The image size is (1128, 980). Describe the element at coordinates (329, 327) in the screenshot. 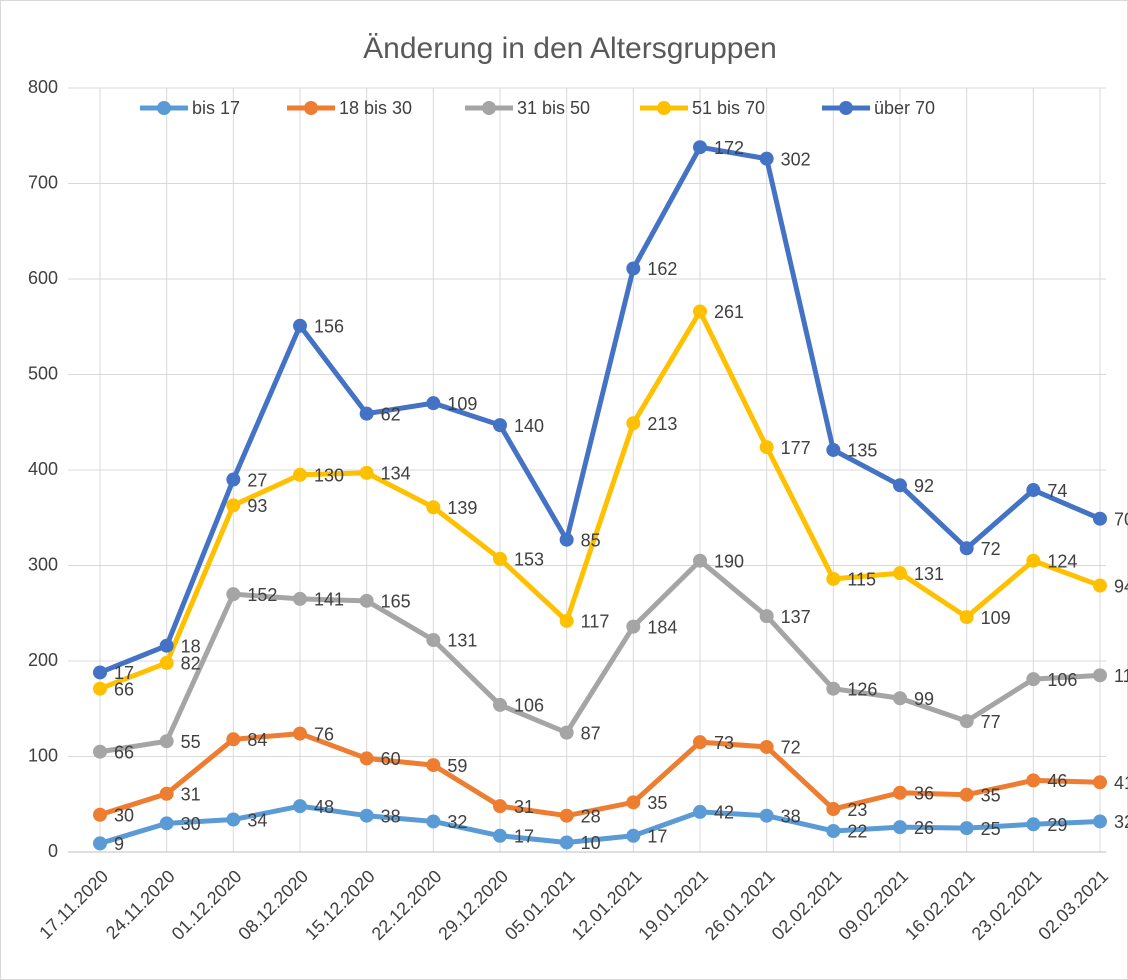

I see `data-label: 156` at that location.